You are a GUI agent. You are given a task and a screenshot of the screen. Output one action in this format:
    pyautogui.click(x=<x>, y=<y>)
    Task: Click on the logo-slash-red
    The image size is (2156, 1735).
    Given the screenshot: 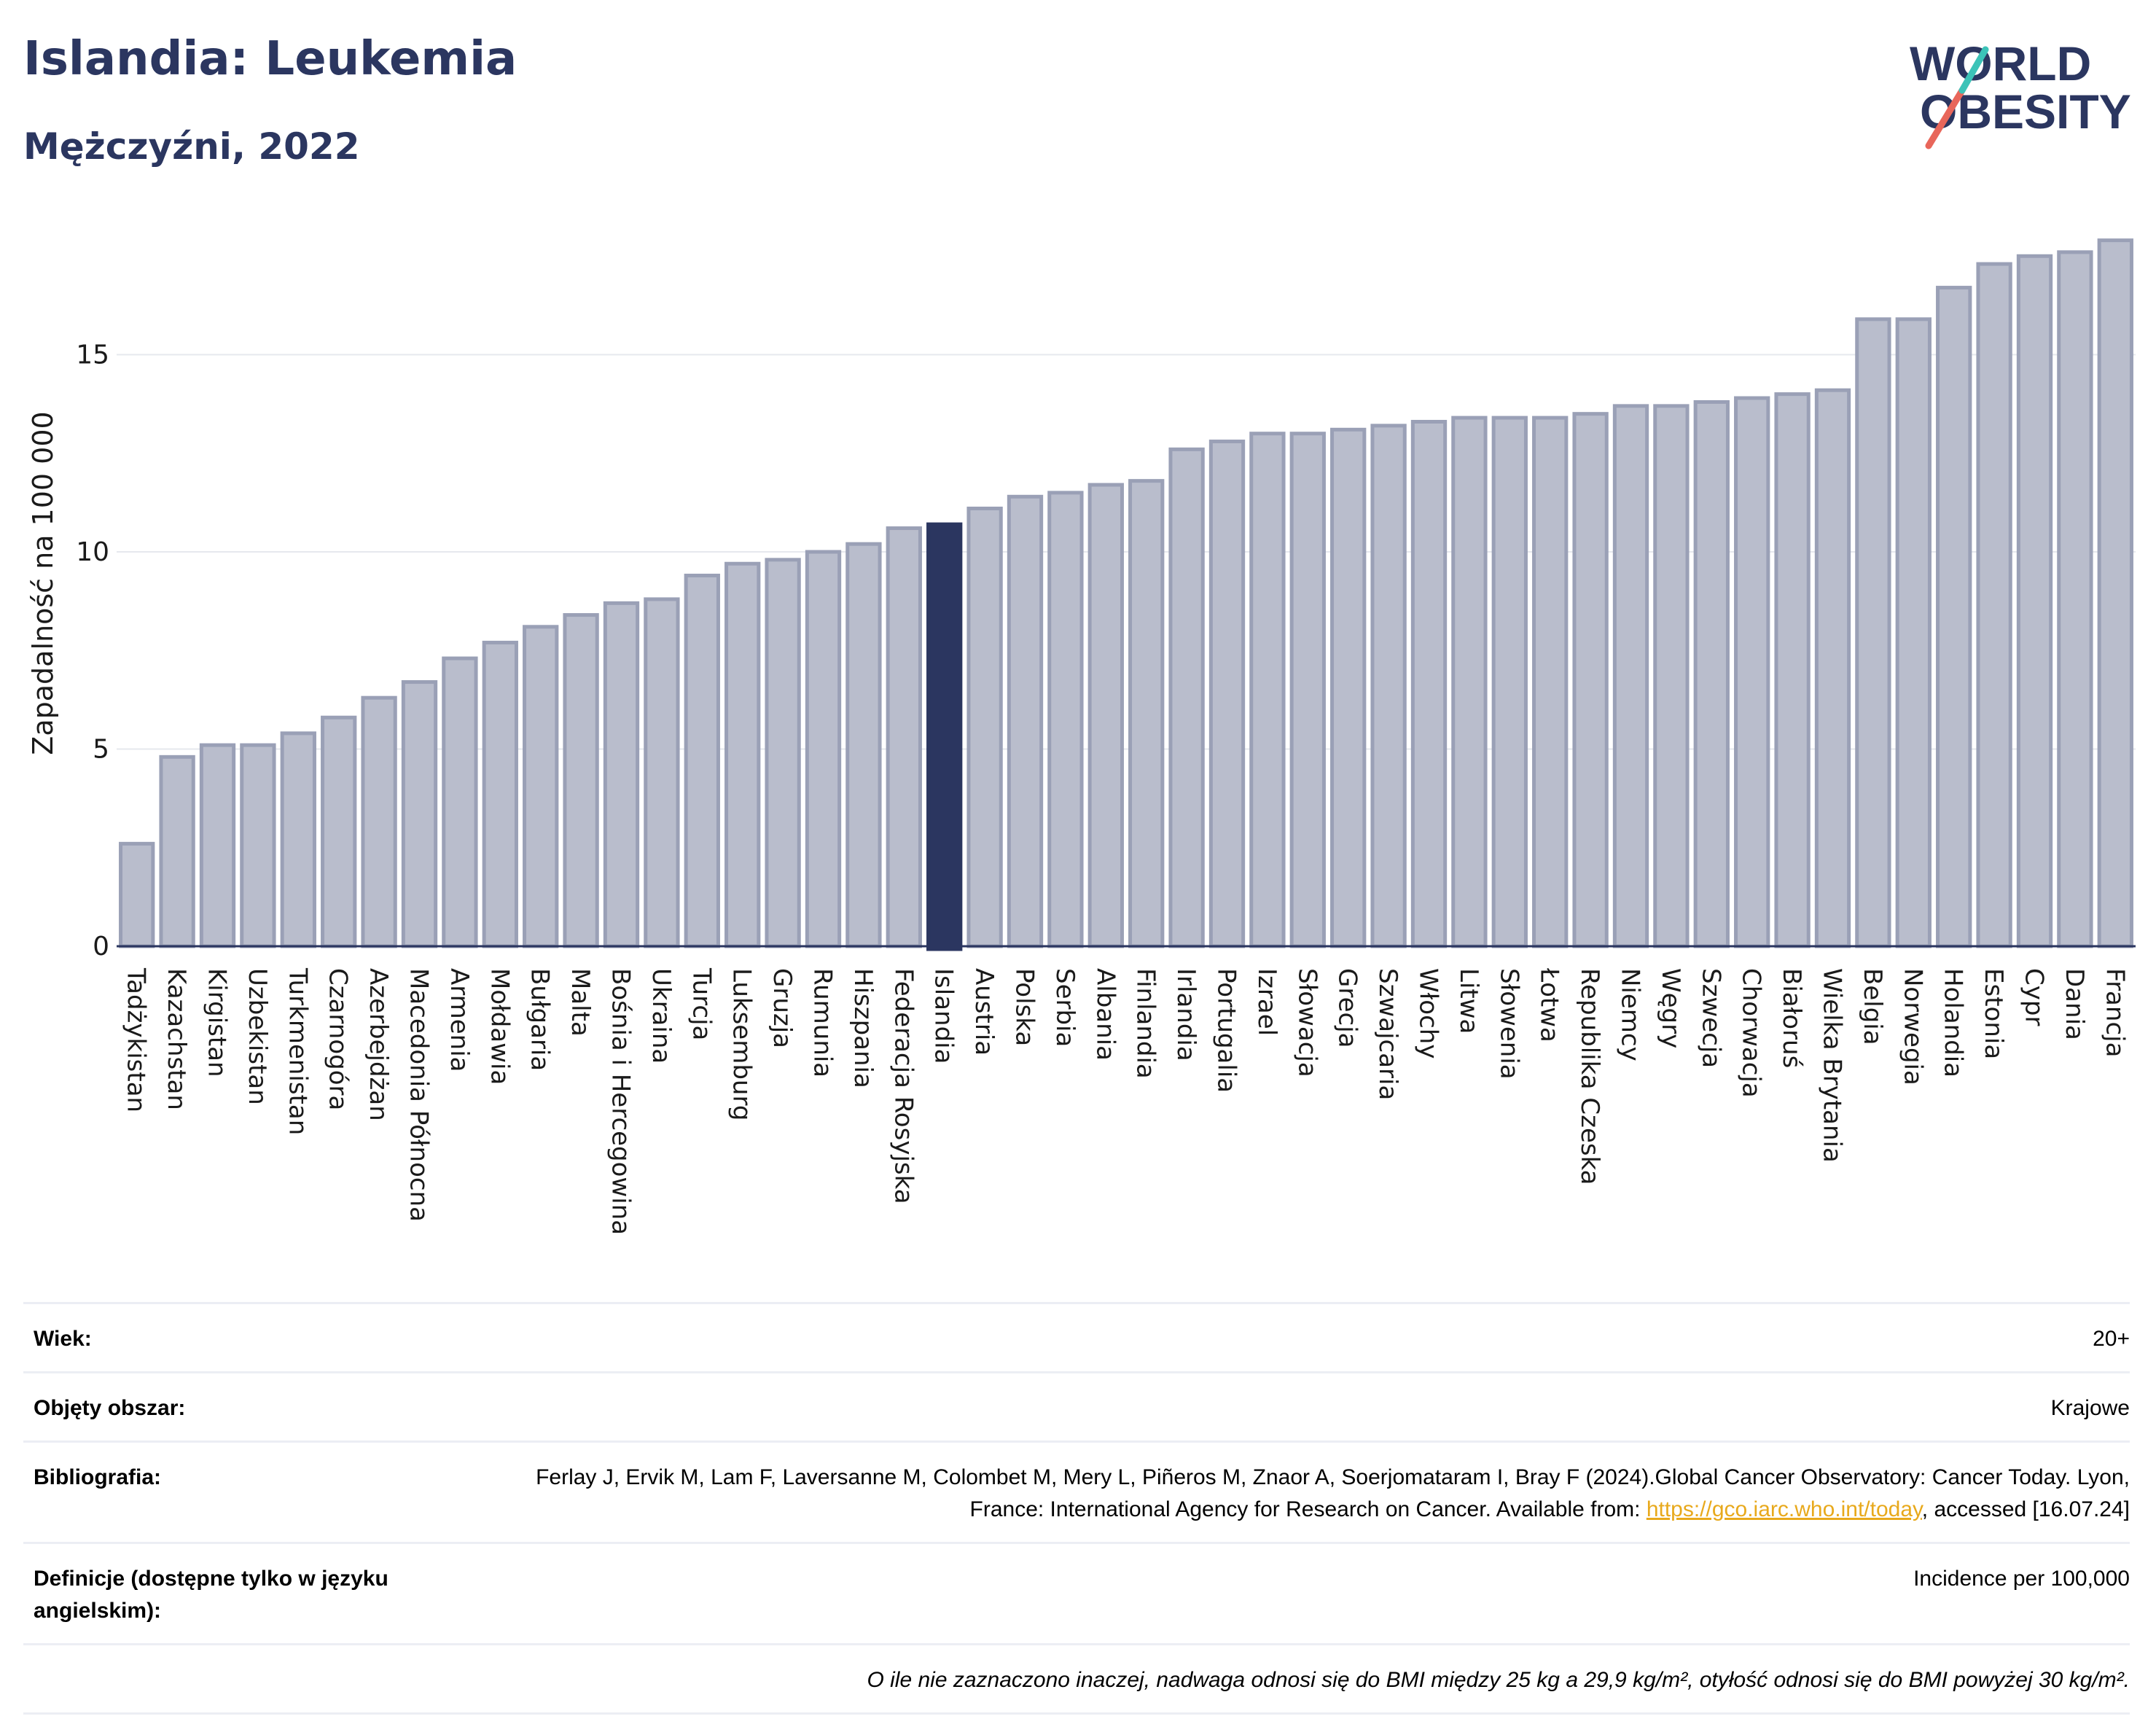 What is the action you would take?
    pyautogui.click(x=1945, y=118)
    